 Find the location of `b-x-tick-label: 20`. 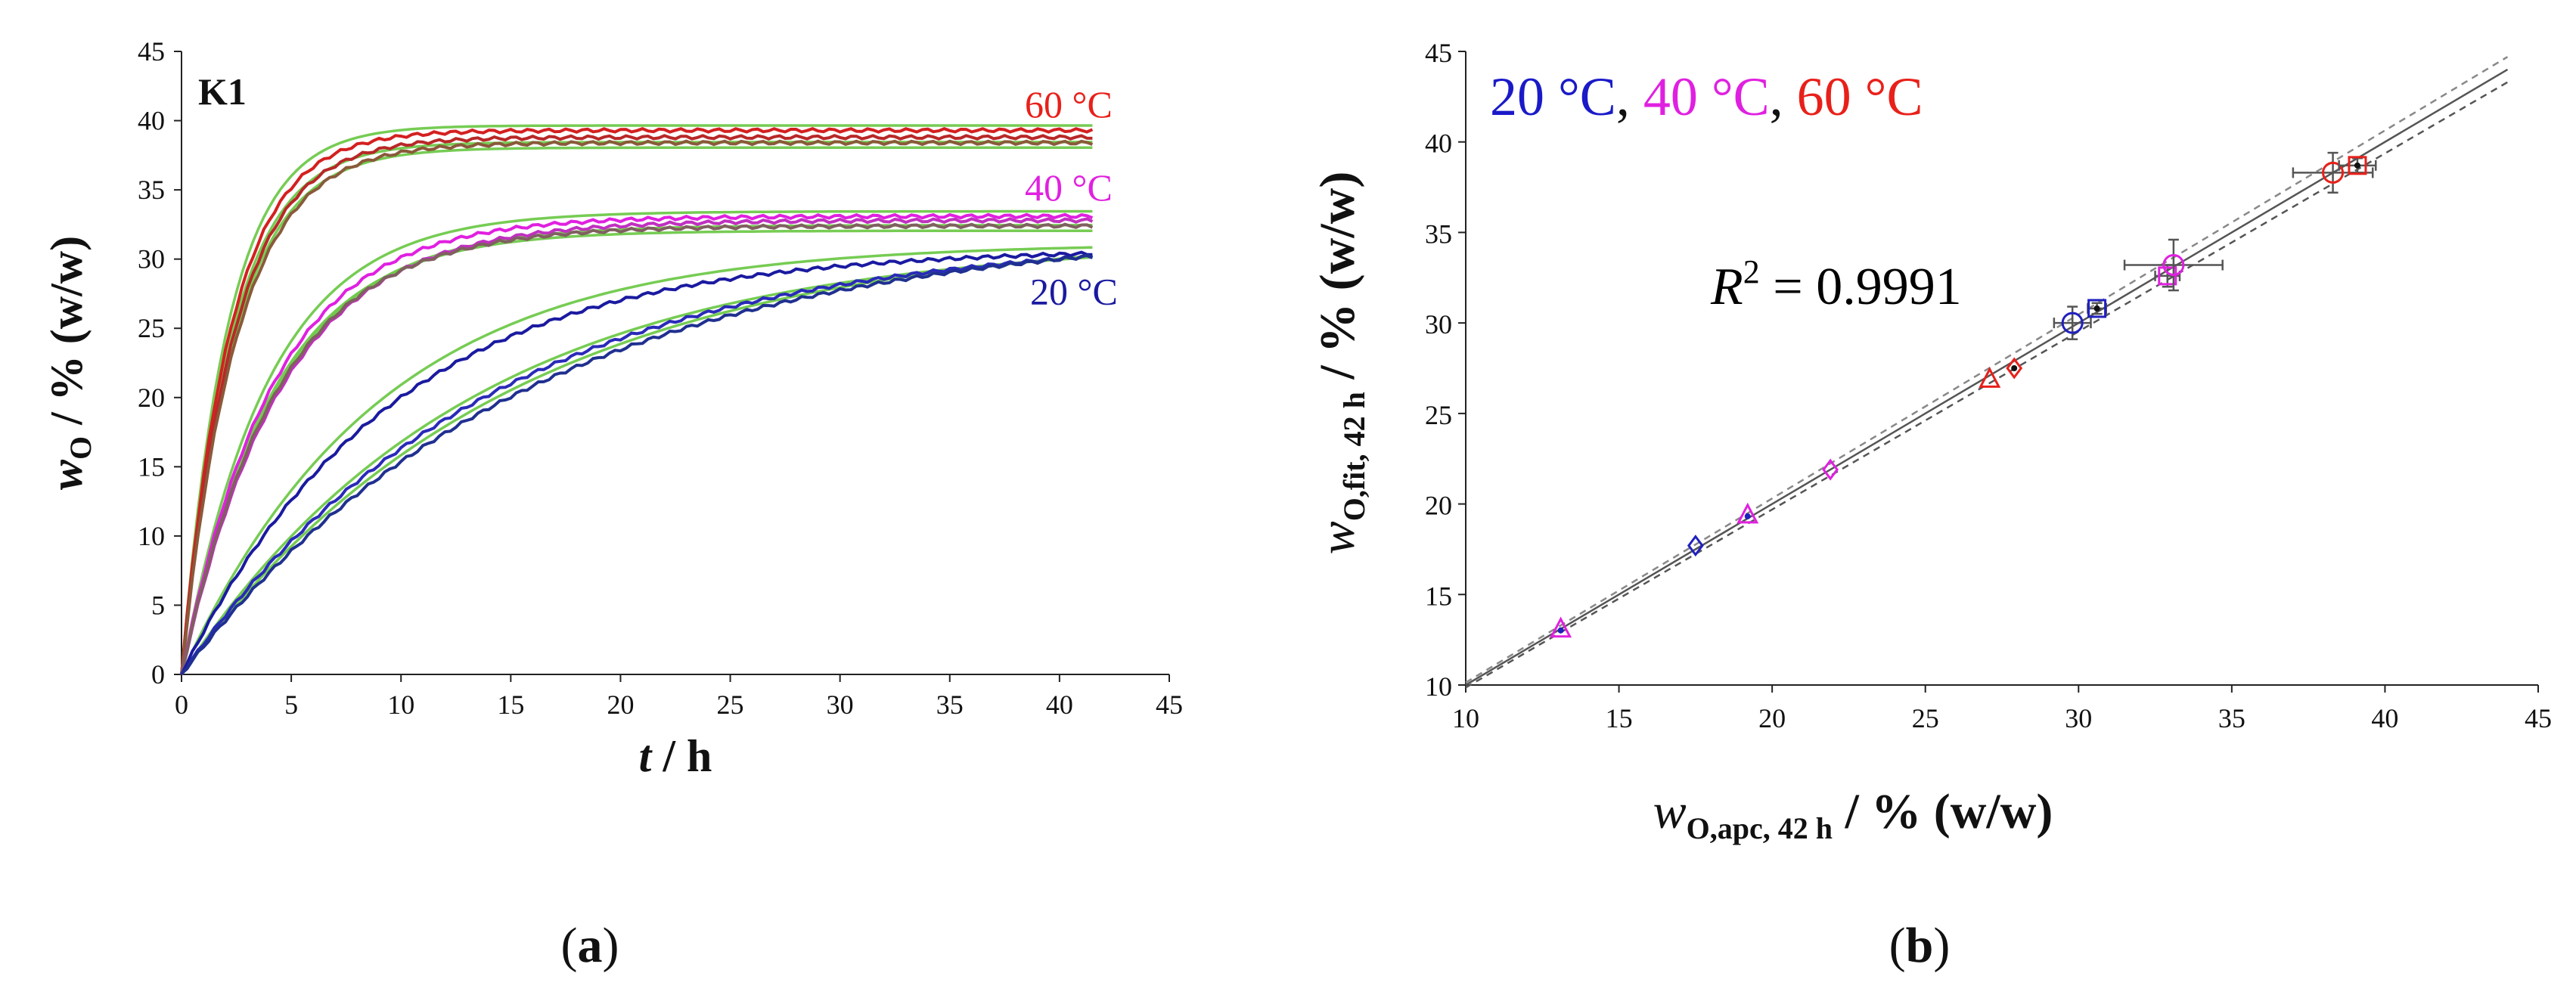

b-x-tick-label: 20 is located at coordinates (1772, 718).